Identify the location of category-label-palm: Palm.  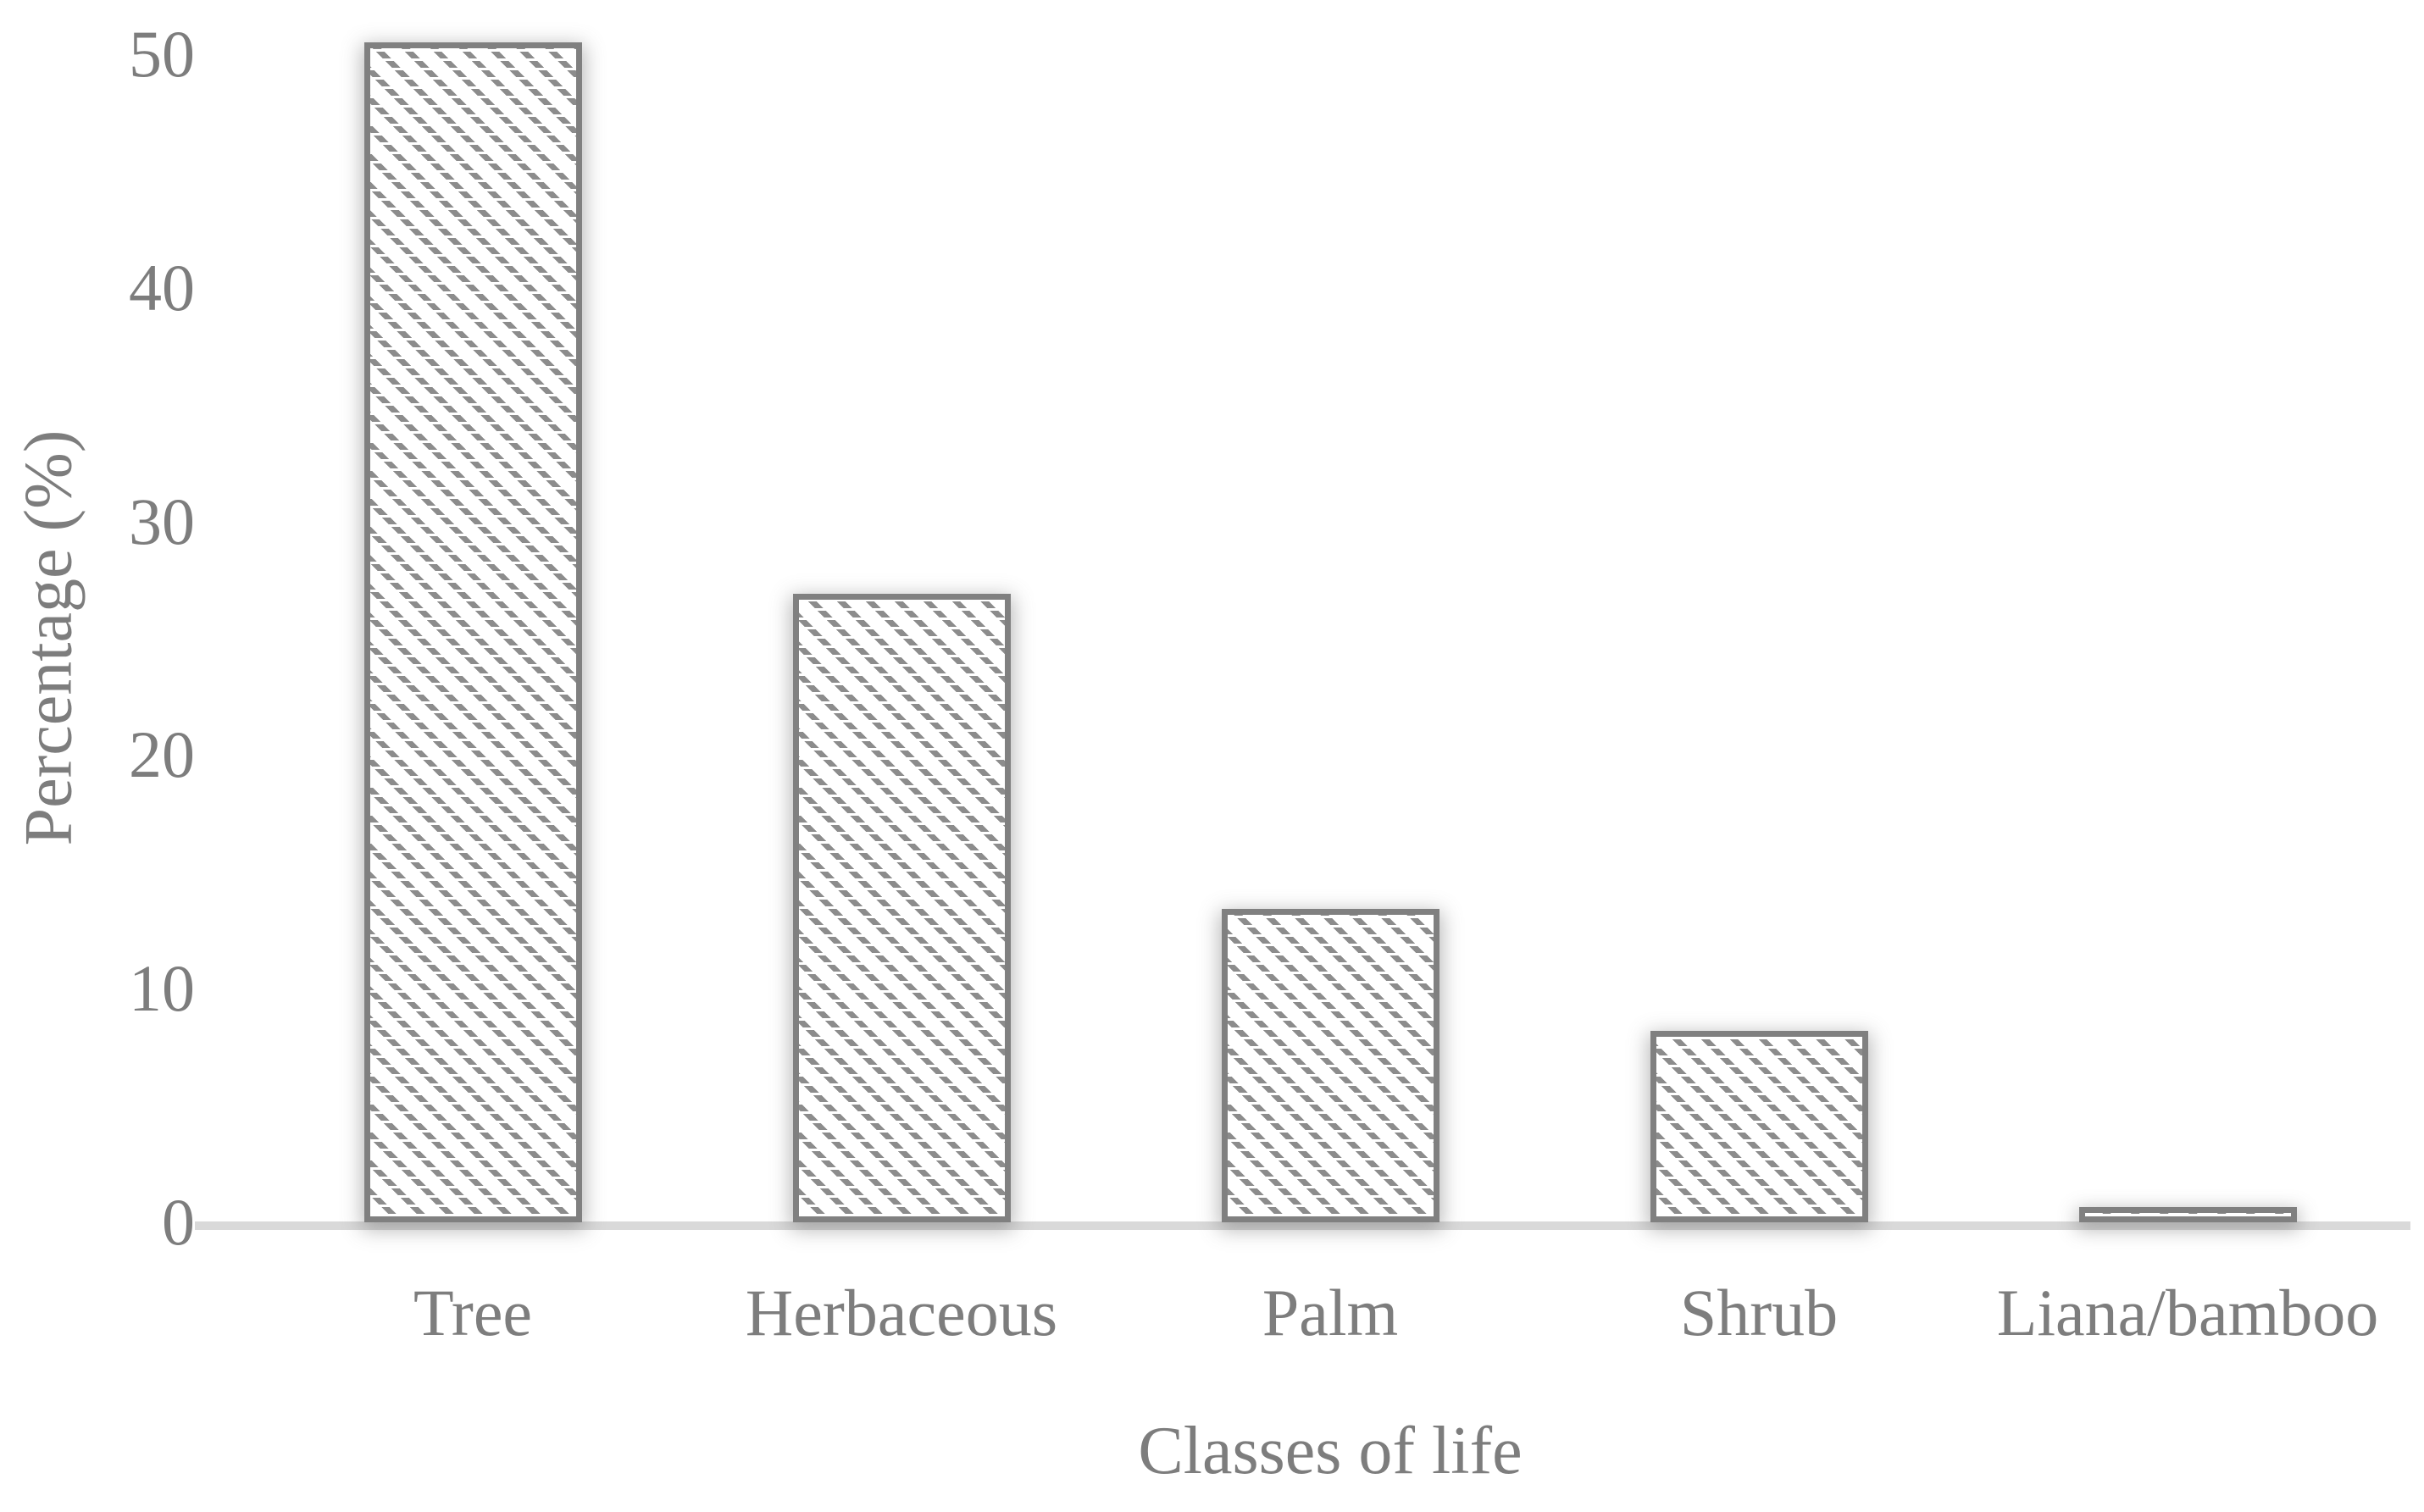
(1330, 1312).